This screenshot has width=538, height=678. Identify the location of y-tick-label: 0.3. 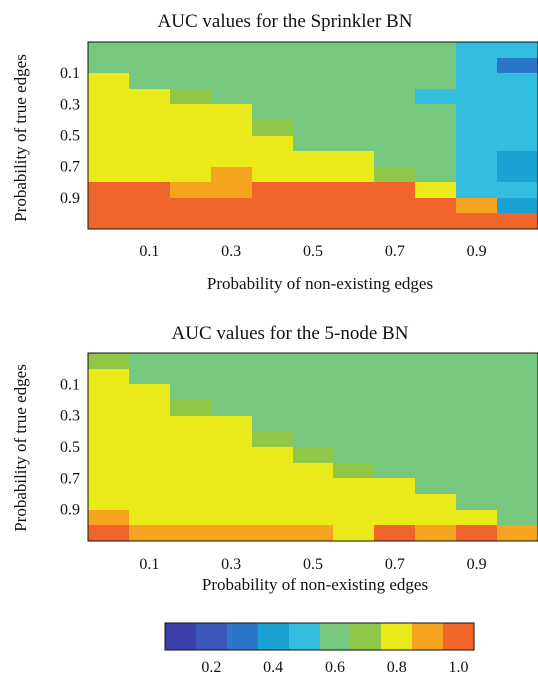
(70, 104).